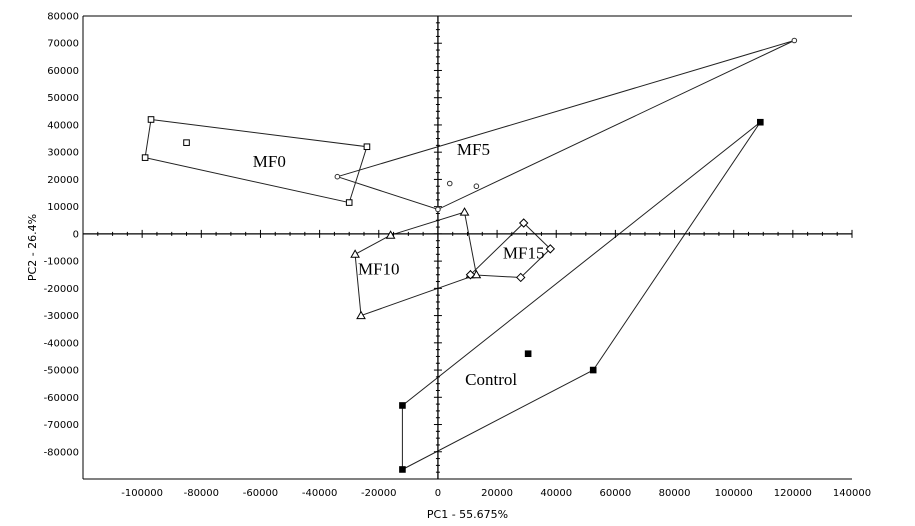  I want to click on x-tick-label: 140000, so click(852, 493).